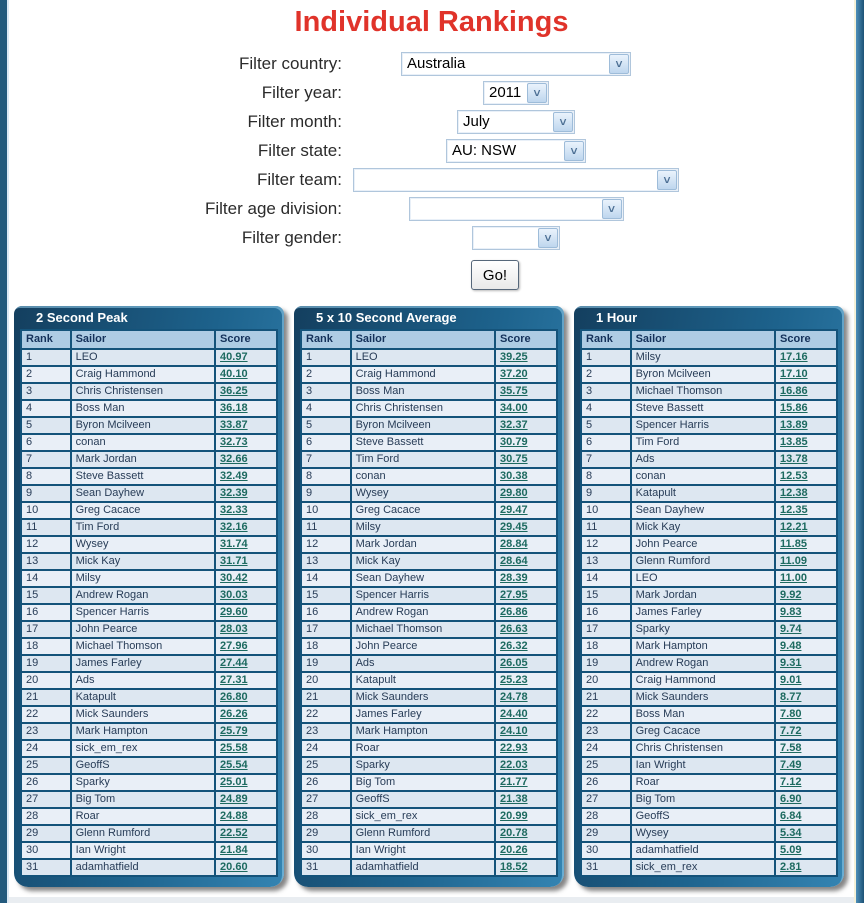  Describe the element at coordinates (234, 646) in the screenshot. I see `score-link: 27.96` at that location.